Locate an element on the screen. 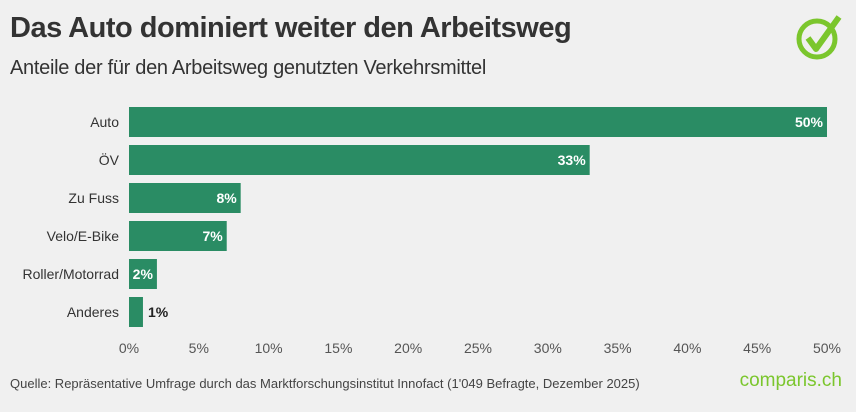 The height and width of the screenshot is (412, 856). x-tick-label: 50% is located at coordinates (827, 348).